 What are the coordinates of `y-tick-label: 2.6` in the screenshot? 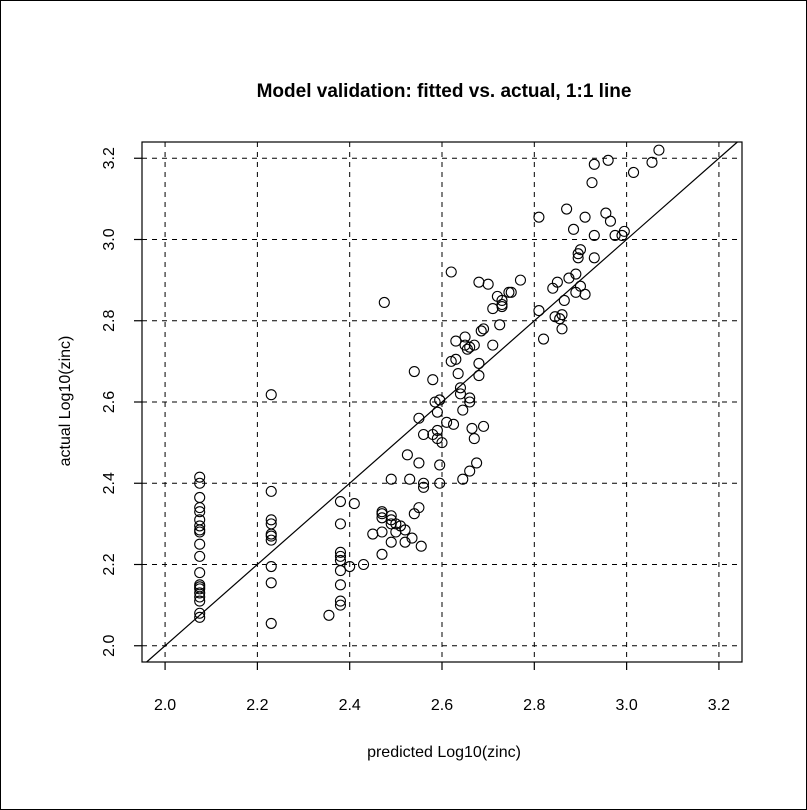 It's located at (109, 402).